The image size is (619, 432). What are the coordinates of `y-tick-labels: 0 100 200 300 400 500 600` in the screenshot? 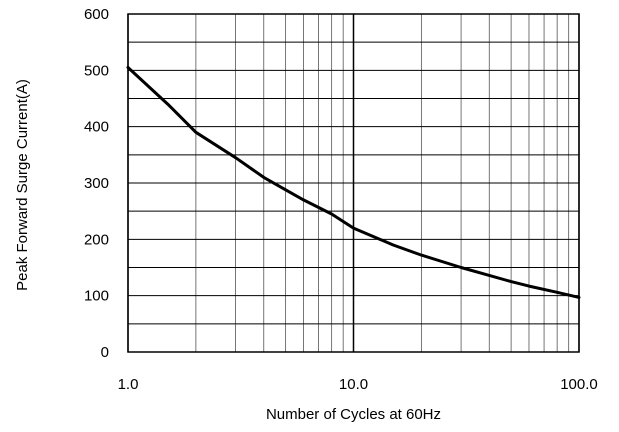 It's located at (96, 183).